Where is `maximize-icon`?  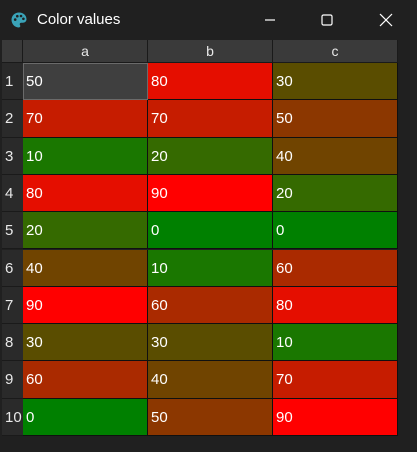
maximize-icon is located at coordinates (327, 20).